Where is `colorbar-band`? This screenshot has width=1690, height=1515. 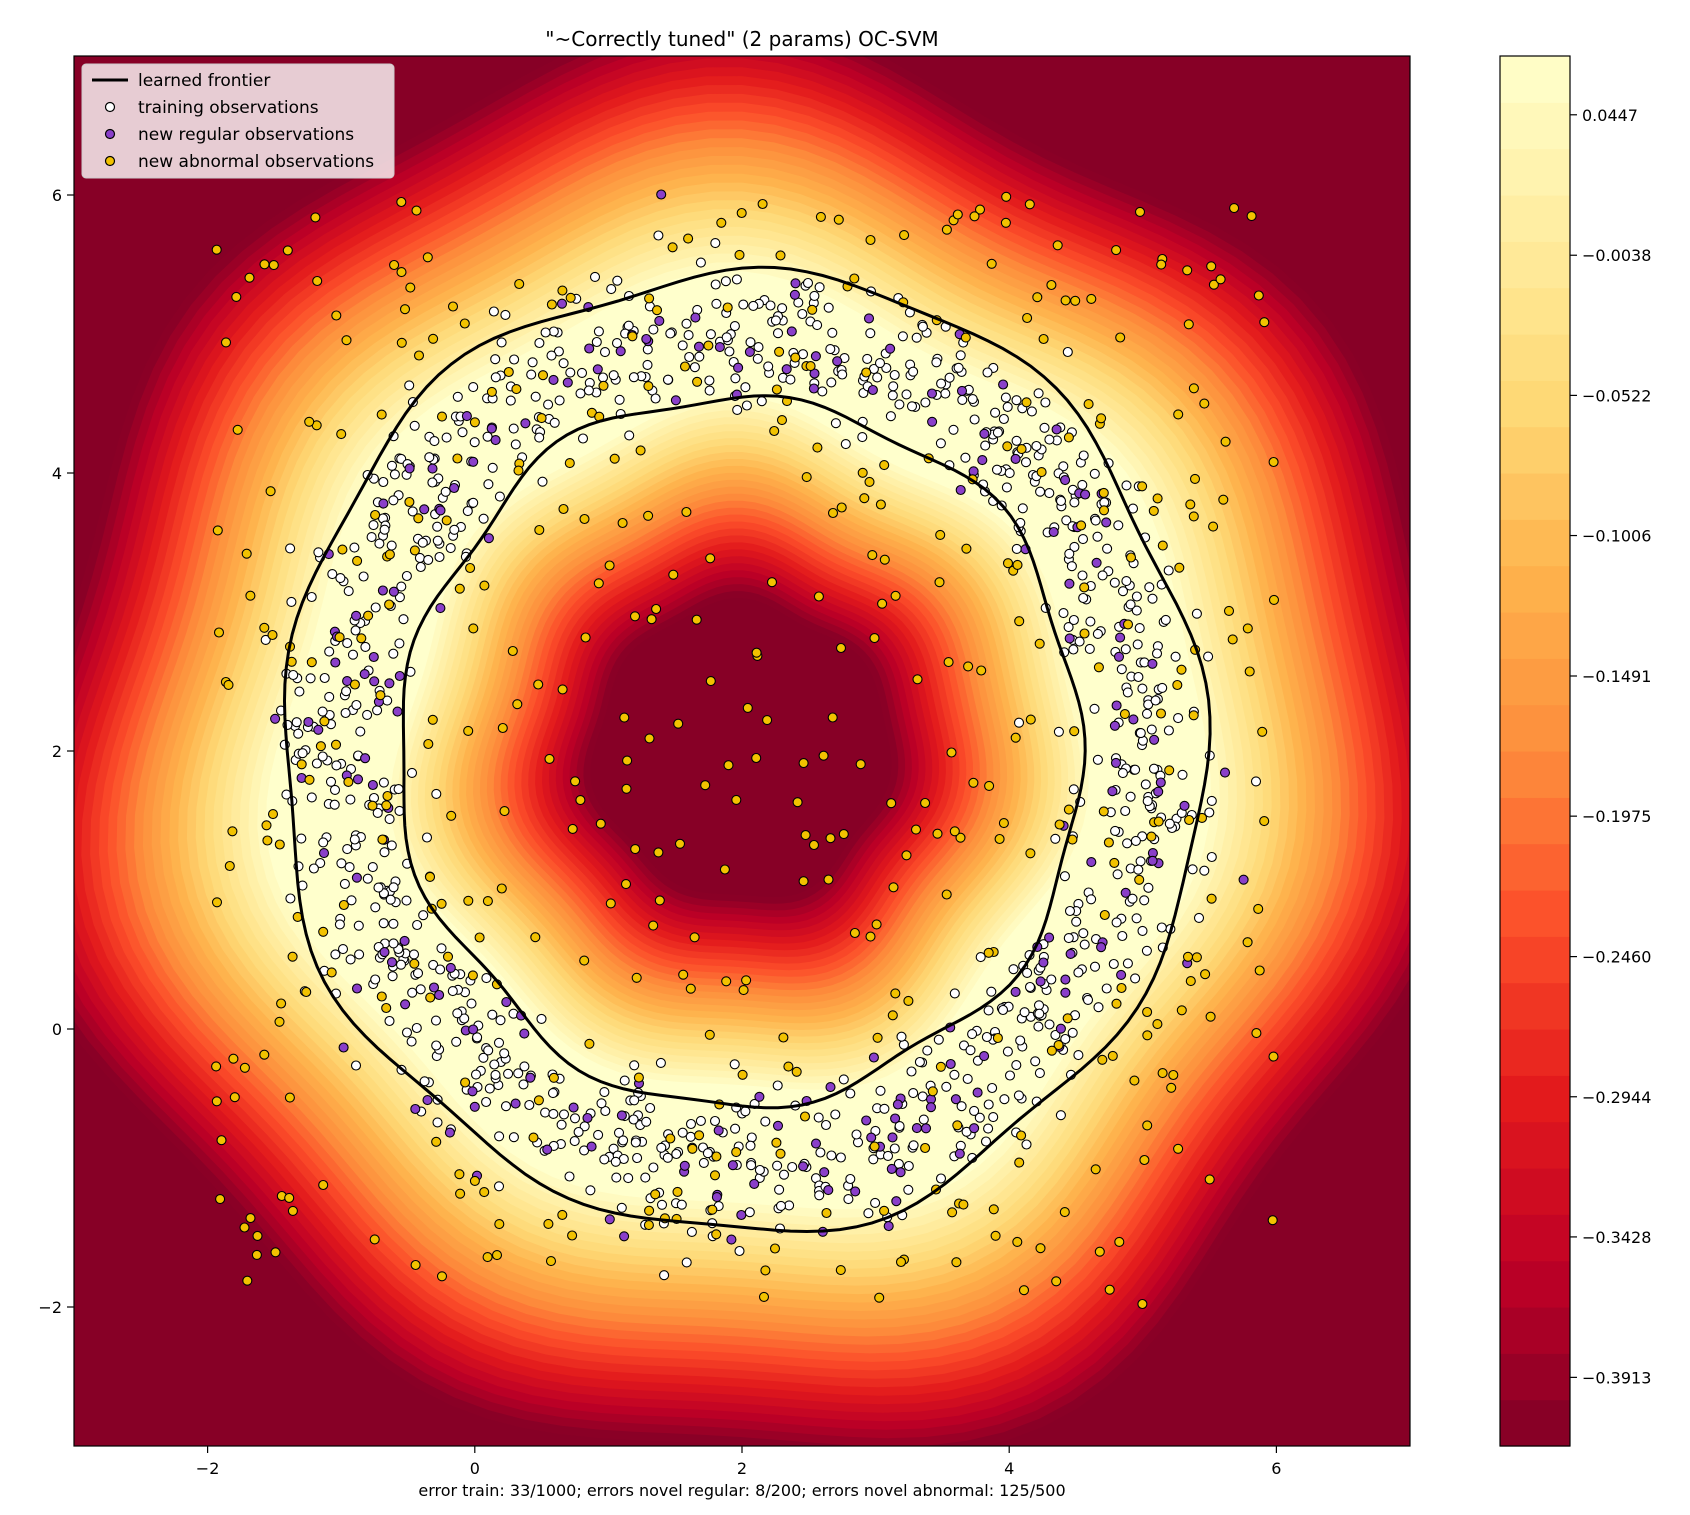
colorbar-band is located at coordinates (1535, 682).